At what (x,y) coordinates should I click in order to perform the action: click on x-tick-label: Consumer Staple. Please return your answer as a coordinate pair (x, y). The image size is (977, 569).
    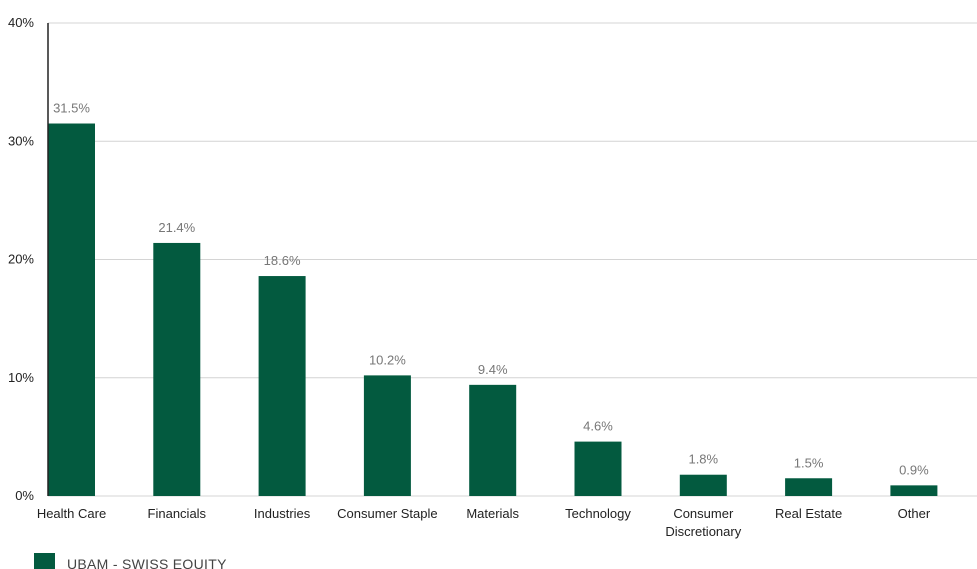
    Looking at the image, I should click on (387, 513).